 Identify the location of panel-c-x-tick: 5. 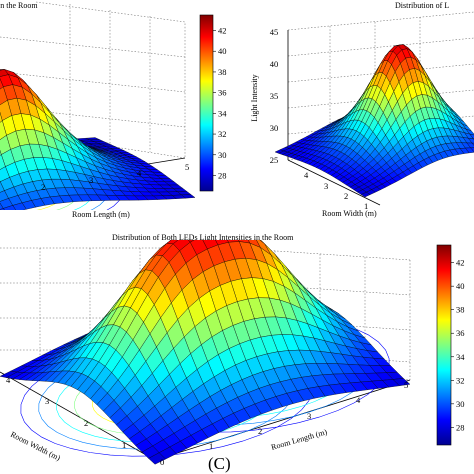
(406, 385).